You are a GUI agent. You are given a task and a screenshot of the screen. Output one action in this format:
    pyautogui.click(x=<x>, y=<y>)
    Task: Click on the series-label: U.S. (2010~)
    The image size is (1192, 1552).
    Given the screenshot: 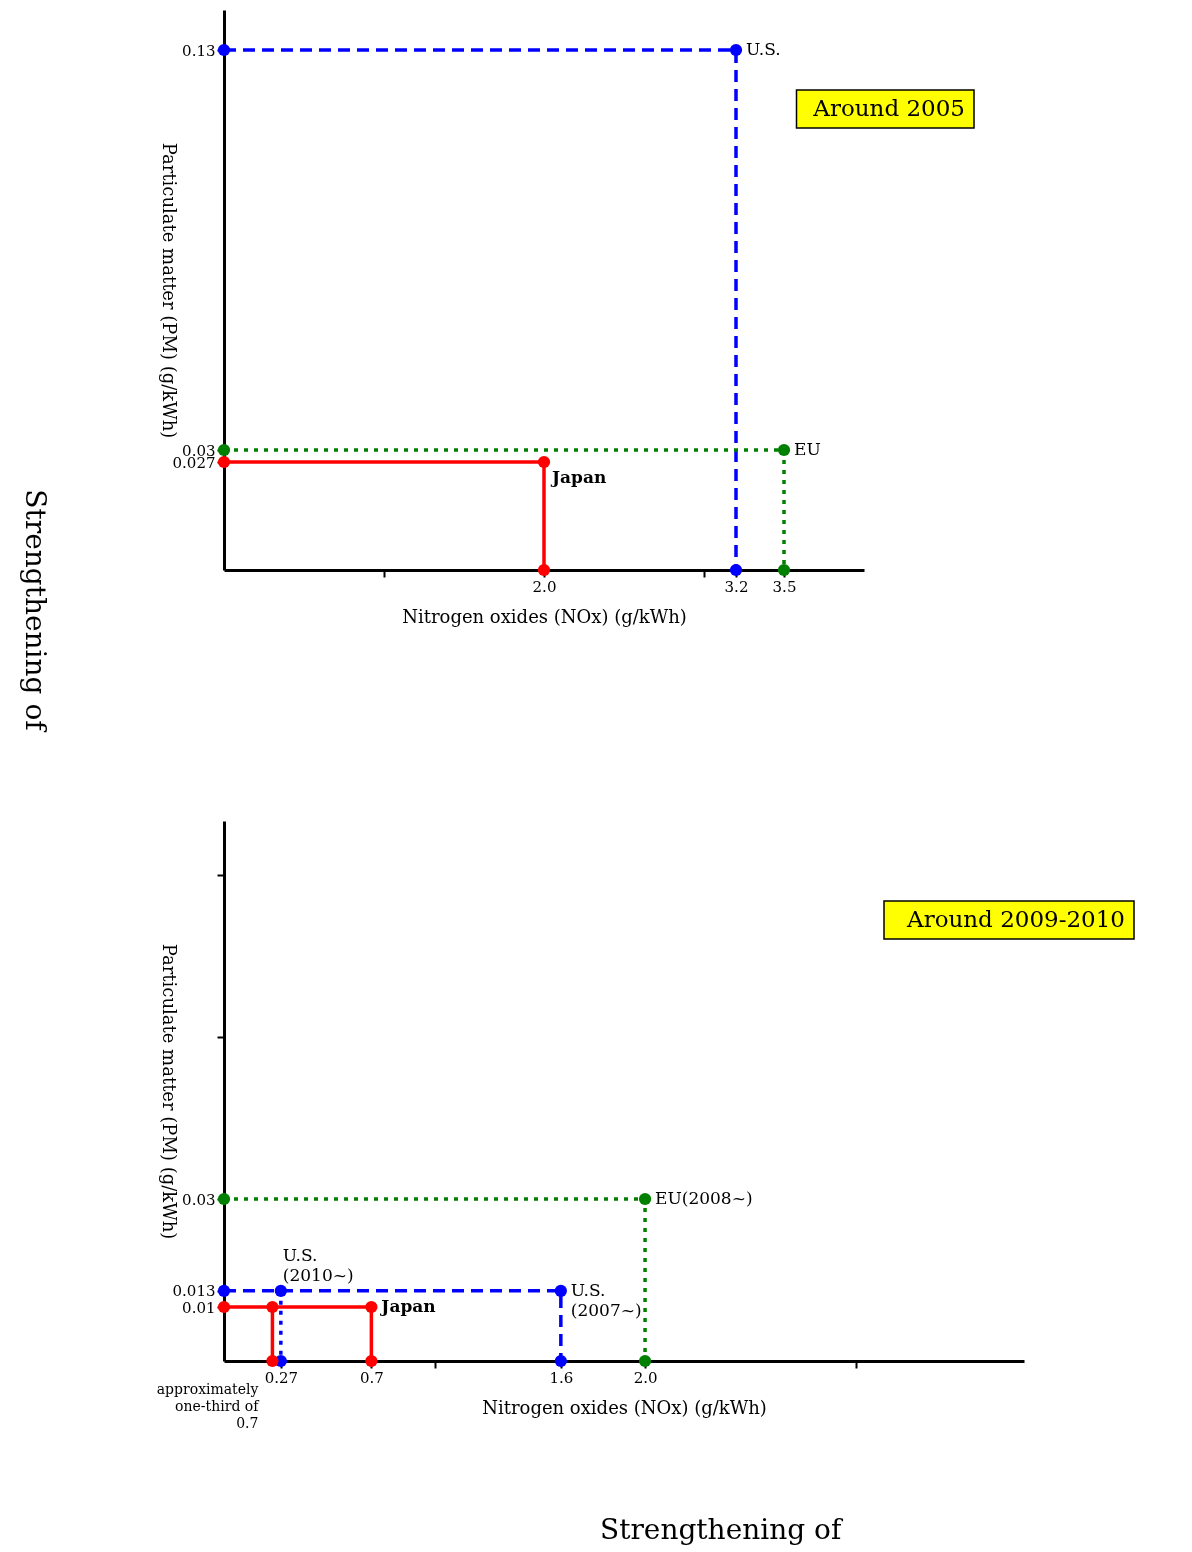 What is the action you would take?
    pyautogui.click(x=318, y=1264)
    